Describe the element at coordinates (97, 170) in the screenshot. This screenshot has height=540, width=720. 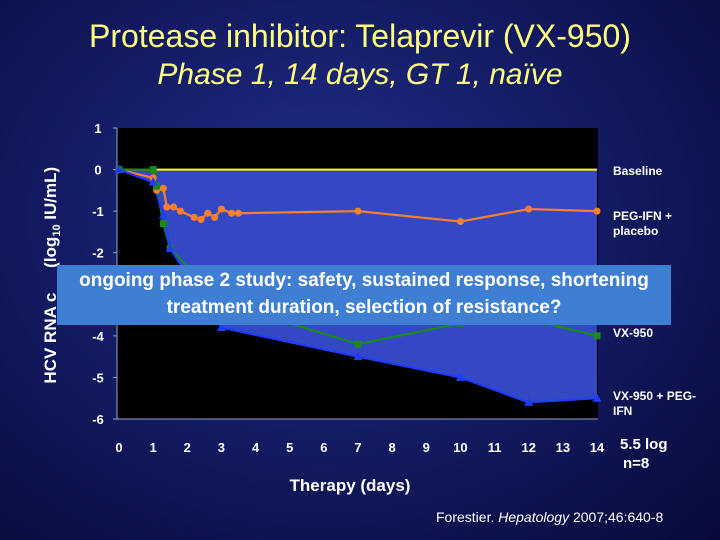
I see `y-tick-label: 0` at that location.